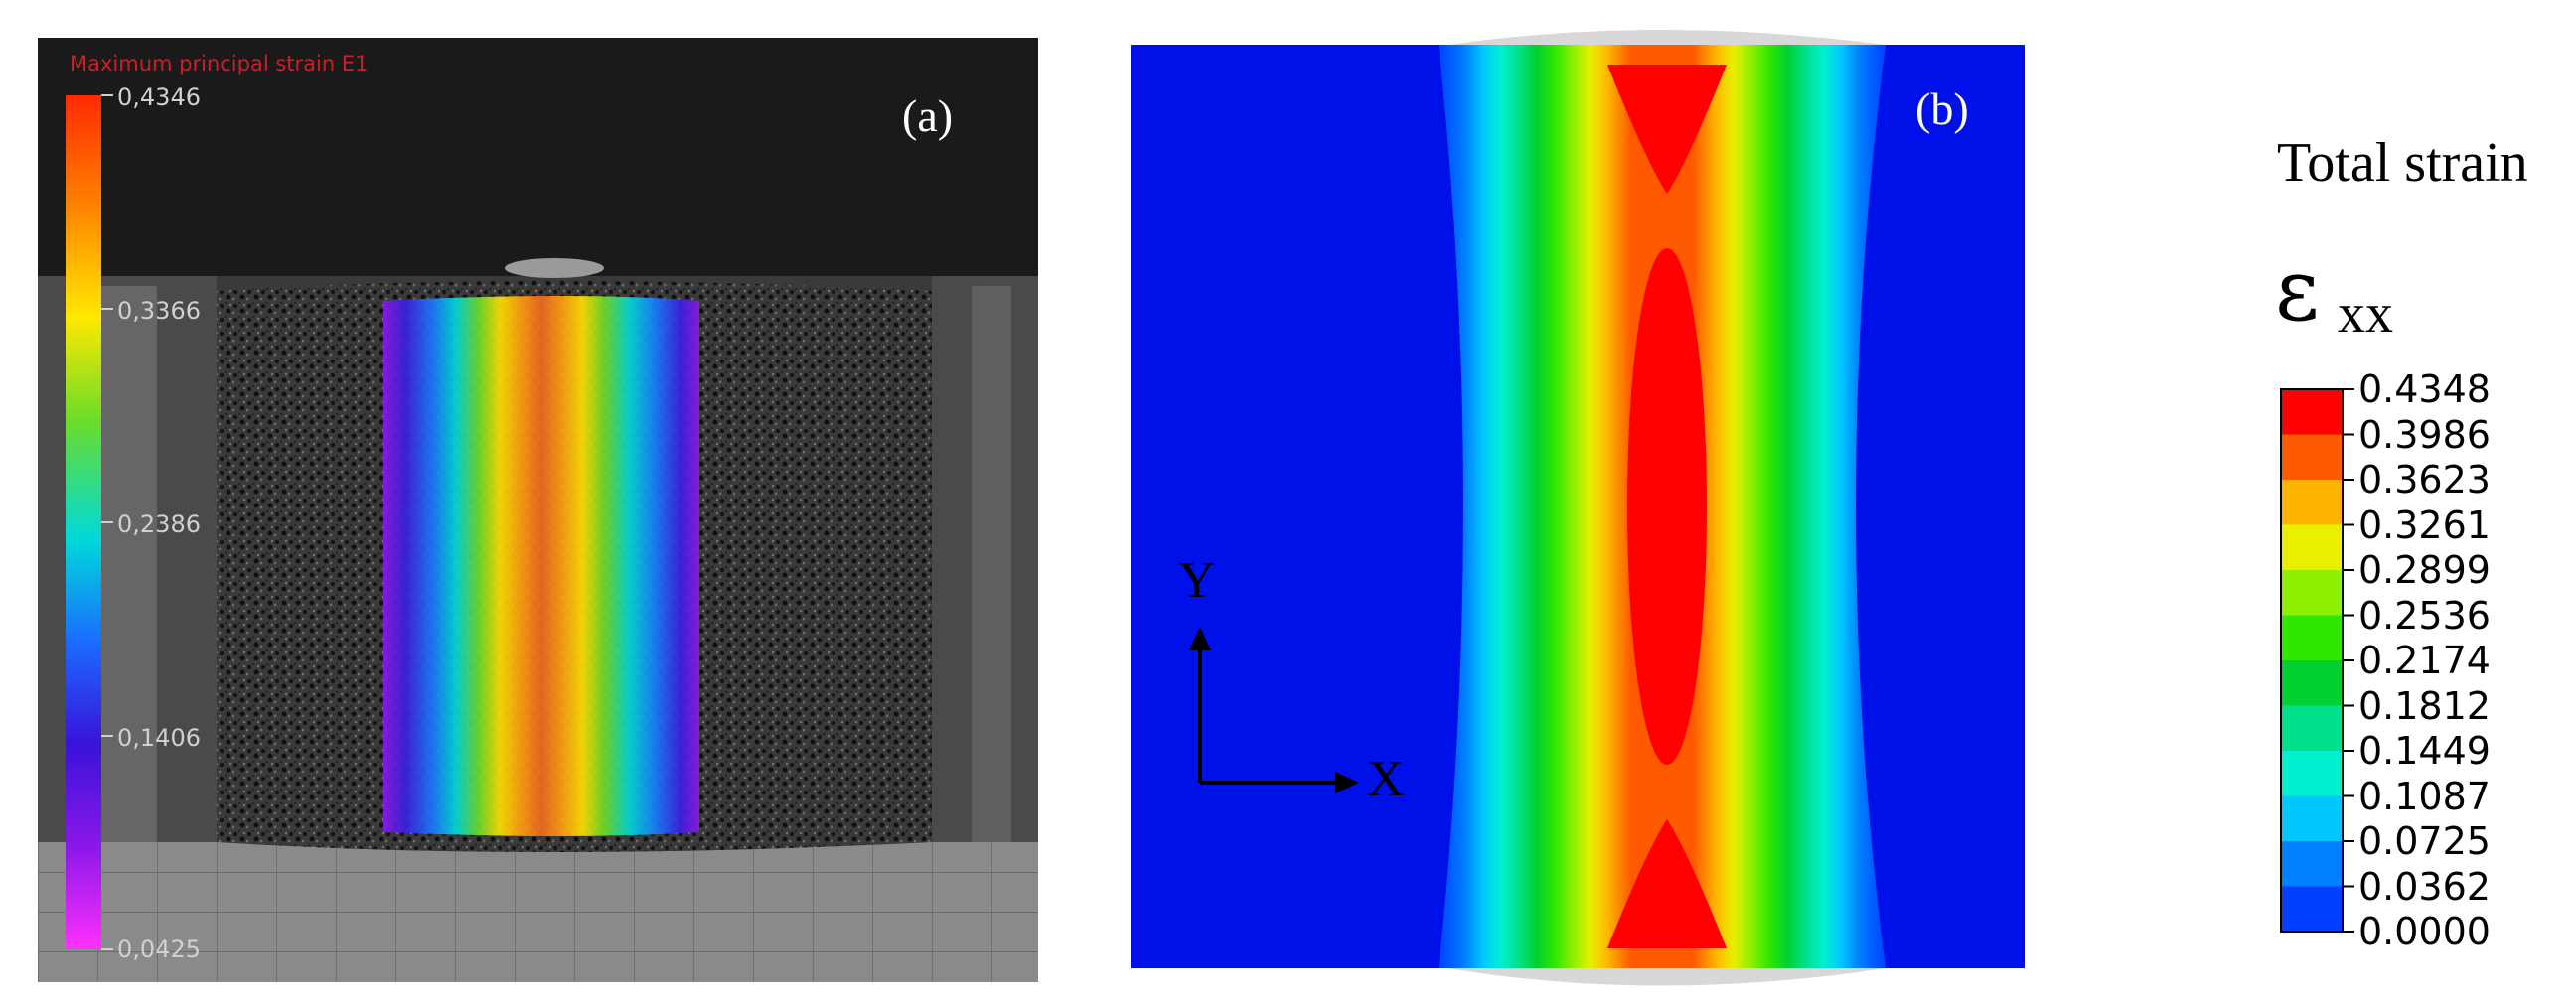  I want to click on legend-tick-label: 0.2899, so click(2424, 570).